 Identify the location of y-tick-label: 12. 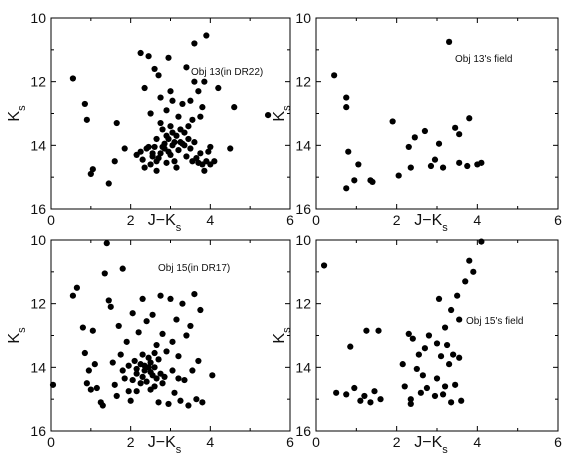
(303, 304).